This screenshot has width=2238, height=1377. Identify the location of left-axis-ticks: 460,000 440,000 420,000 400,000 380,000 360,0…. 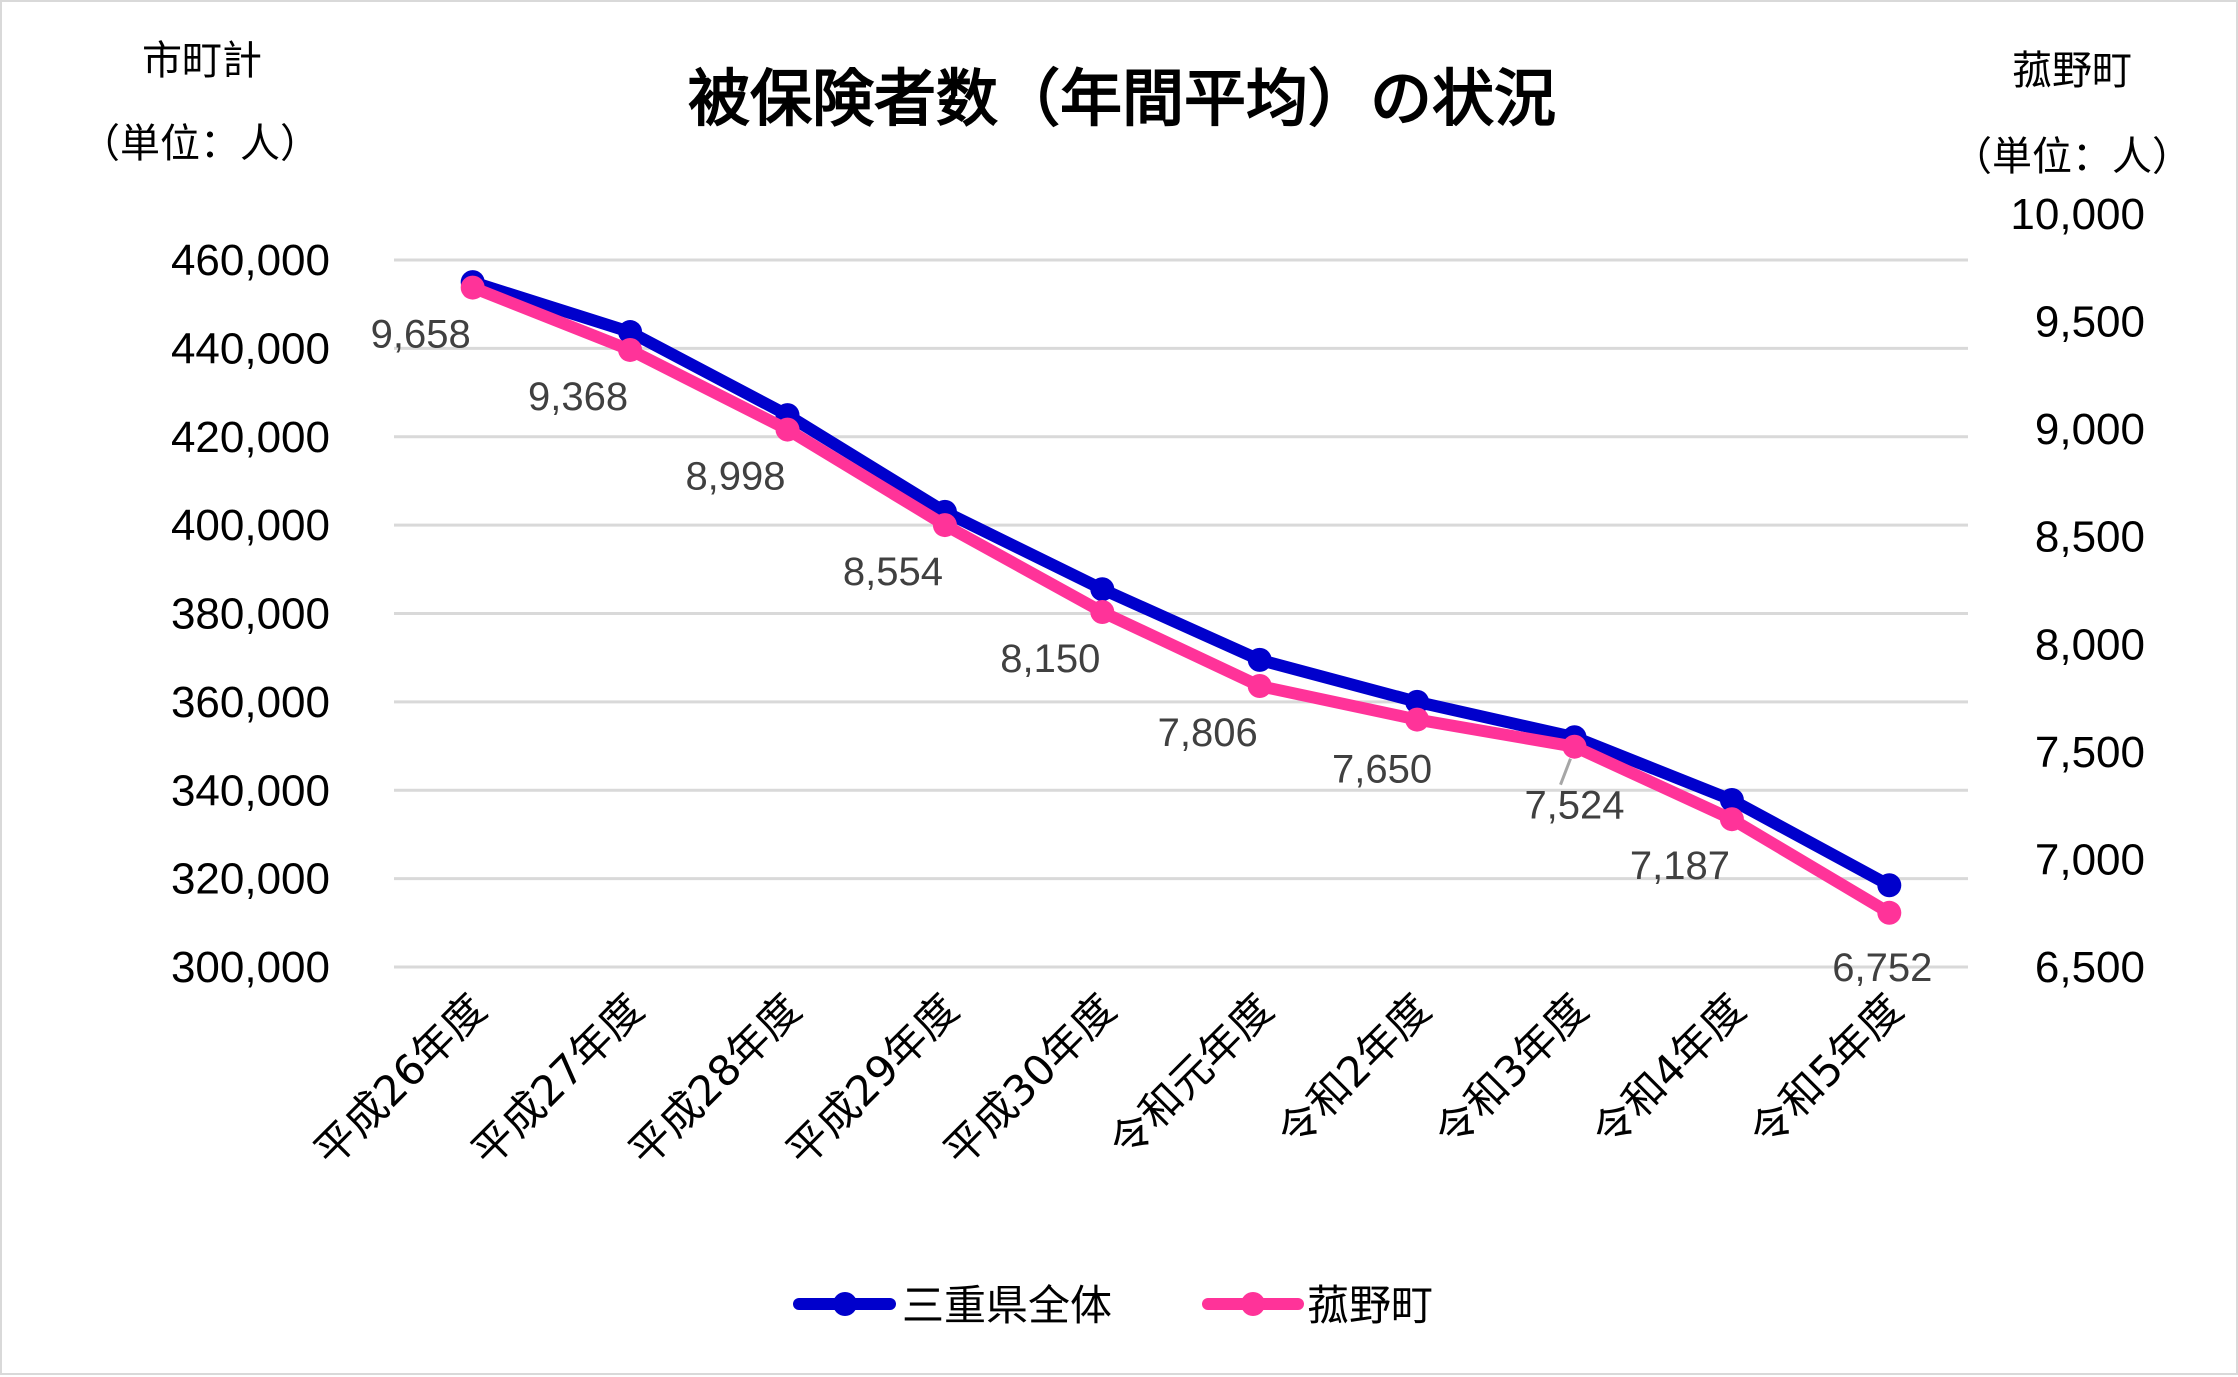
(250, 614).